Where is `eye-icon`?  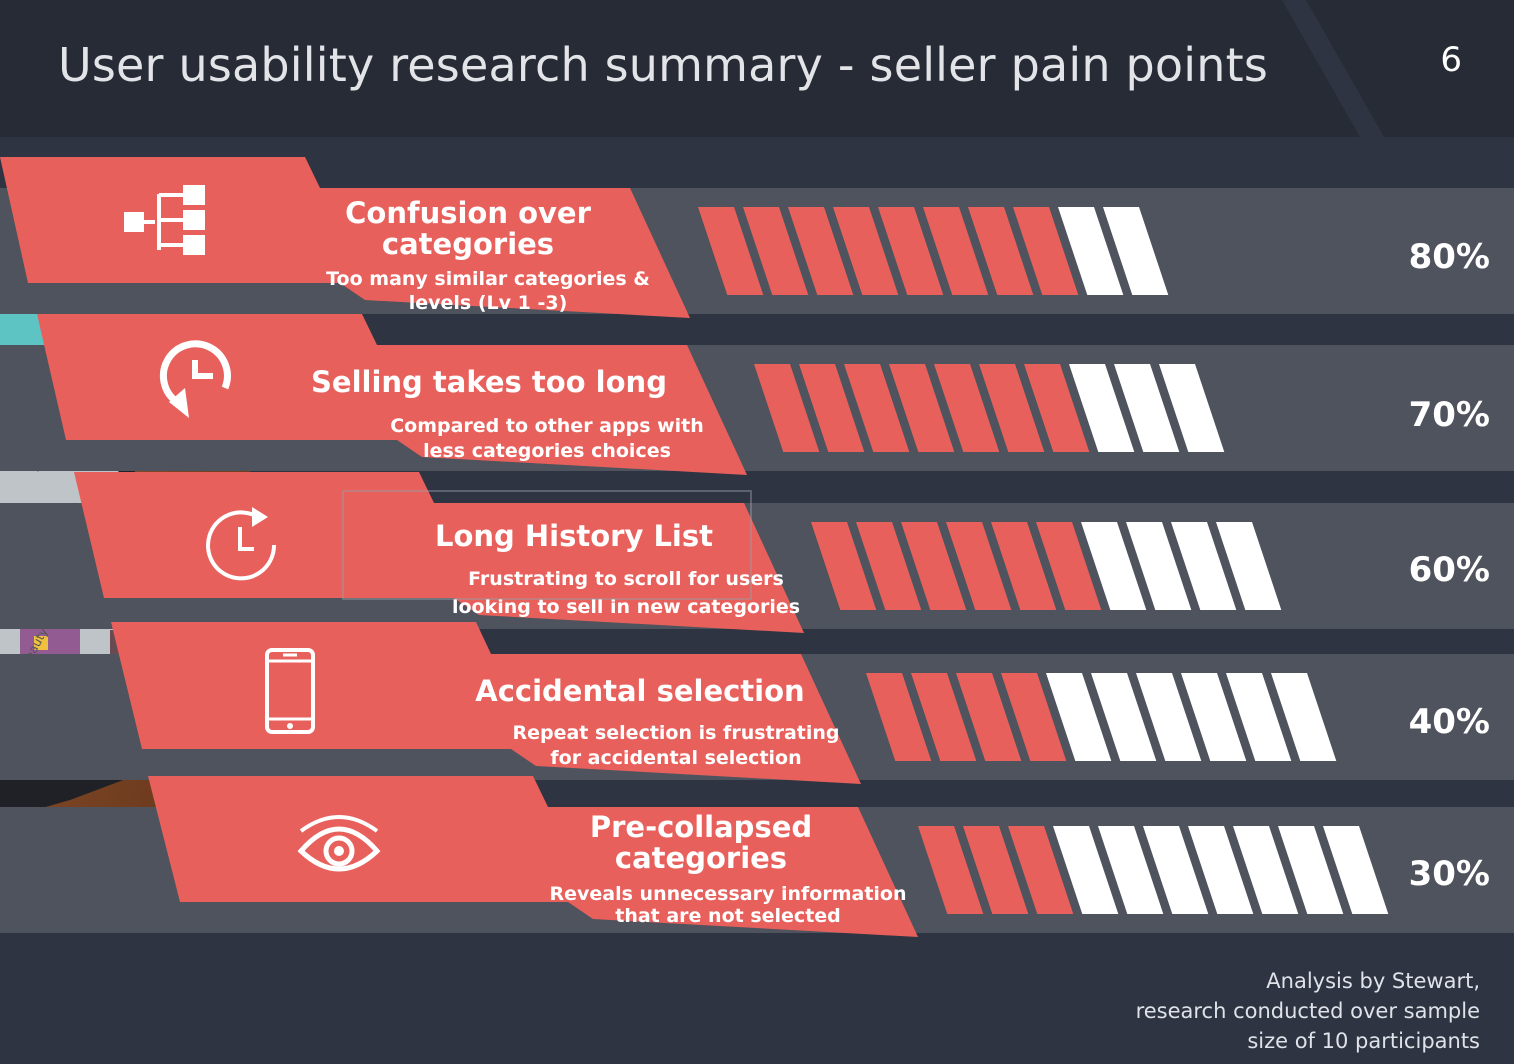 eye-icon is located at coordinates (339, 843).